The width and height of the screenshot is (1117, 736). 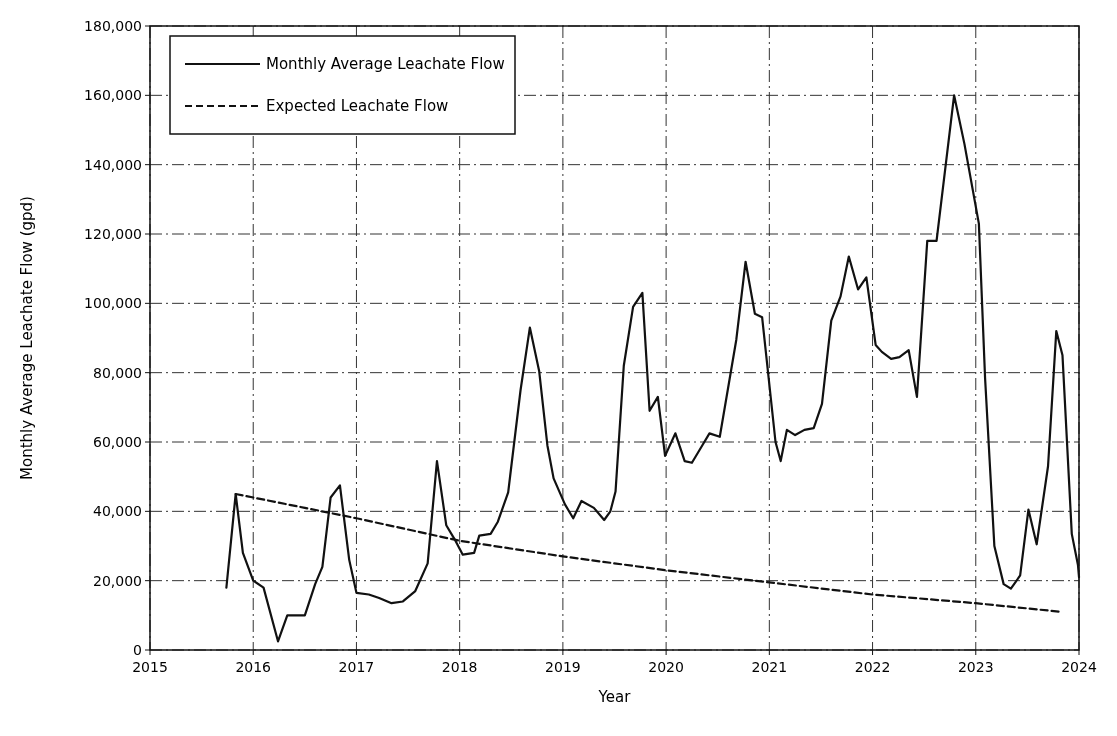 What do you see at coordinates (137, 650) in the screenshot?
I see `y-tick-label: 0` at bounding box center [137, 650].